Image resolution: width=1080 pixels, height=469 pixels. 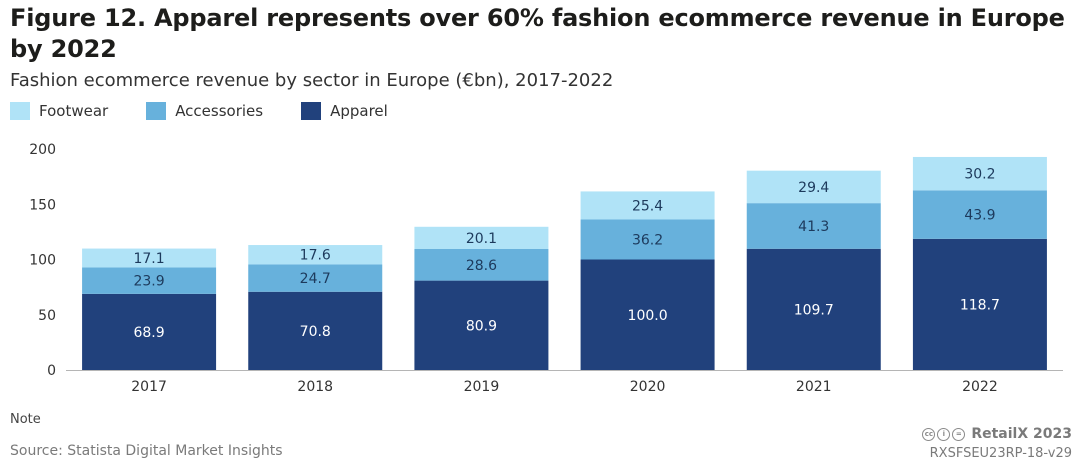 What do you see at coordinates (42, 261) in the screenshot?
I see `y-tick-label: 100` at bounding box center [42, 261].